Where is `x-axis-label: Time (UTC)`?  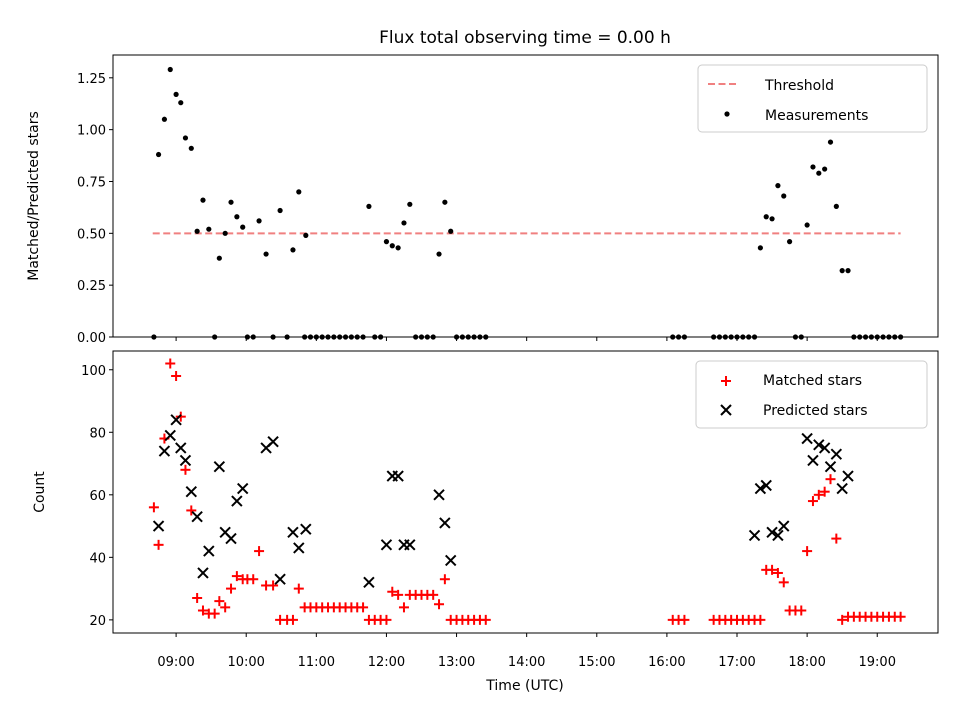
x-axis-label: Time (UTC) is located at coordinates (524, 686).